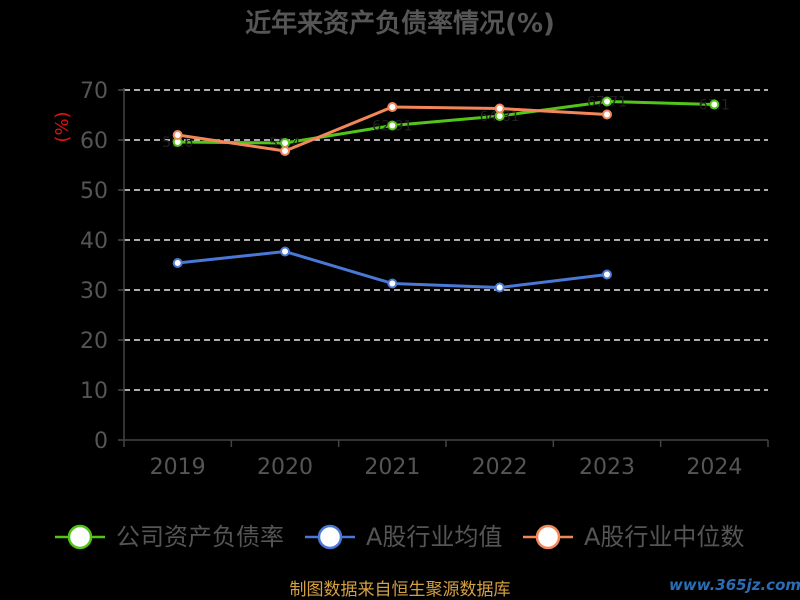  Describe the element at coordinates (400, 23) in the screenshot. I see `chart-title: 近年来资产负债率情况(%)` at that location.